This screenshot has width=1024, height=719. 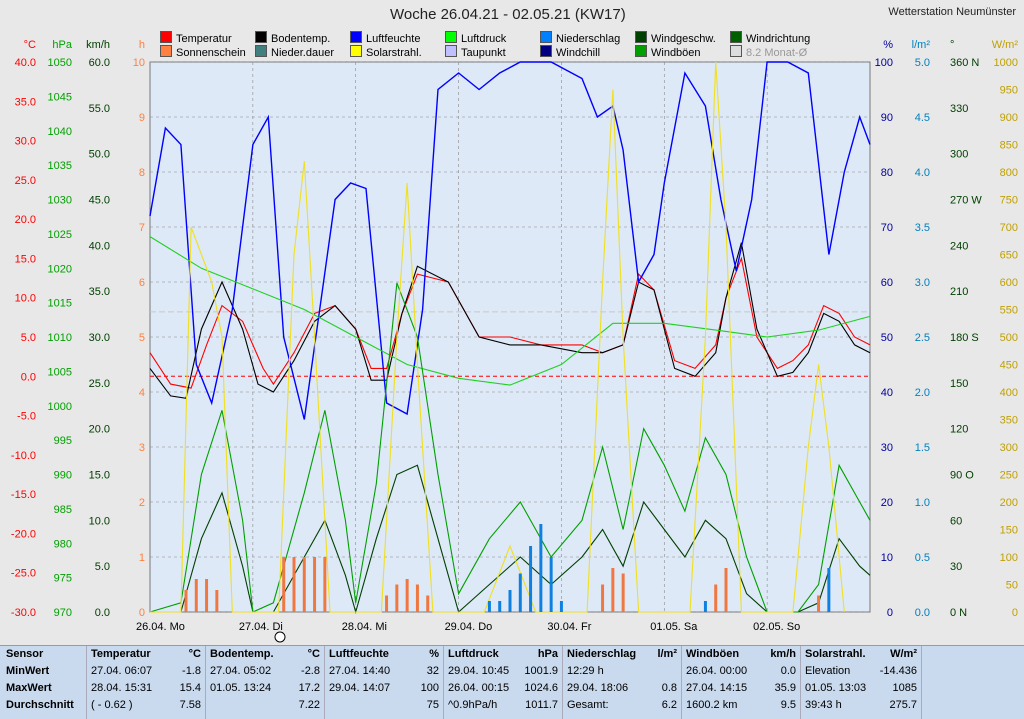 I want to click on hum-tick: 90, so click(x=887, y=118).